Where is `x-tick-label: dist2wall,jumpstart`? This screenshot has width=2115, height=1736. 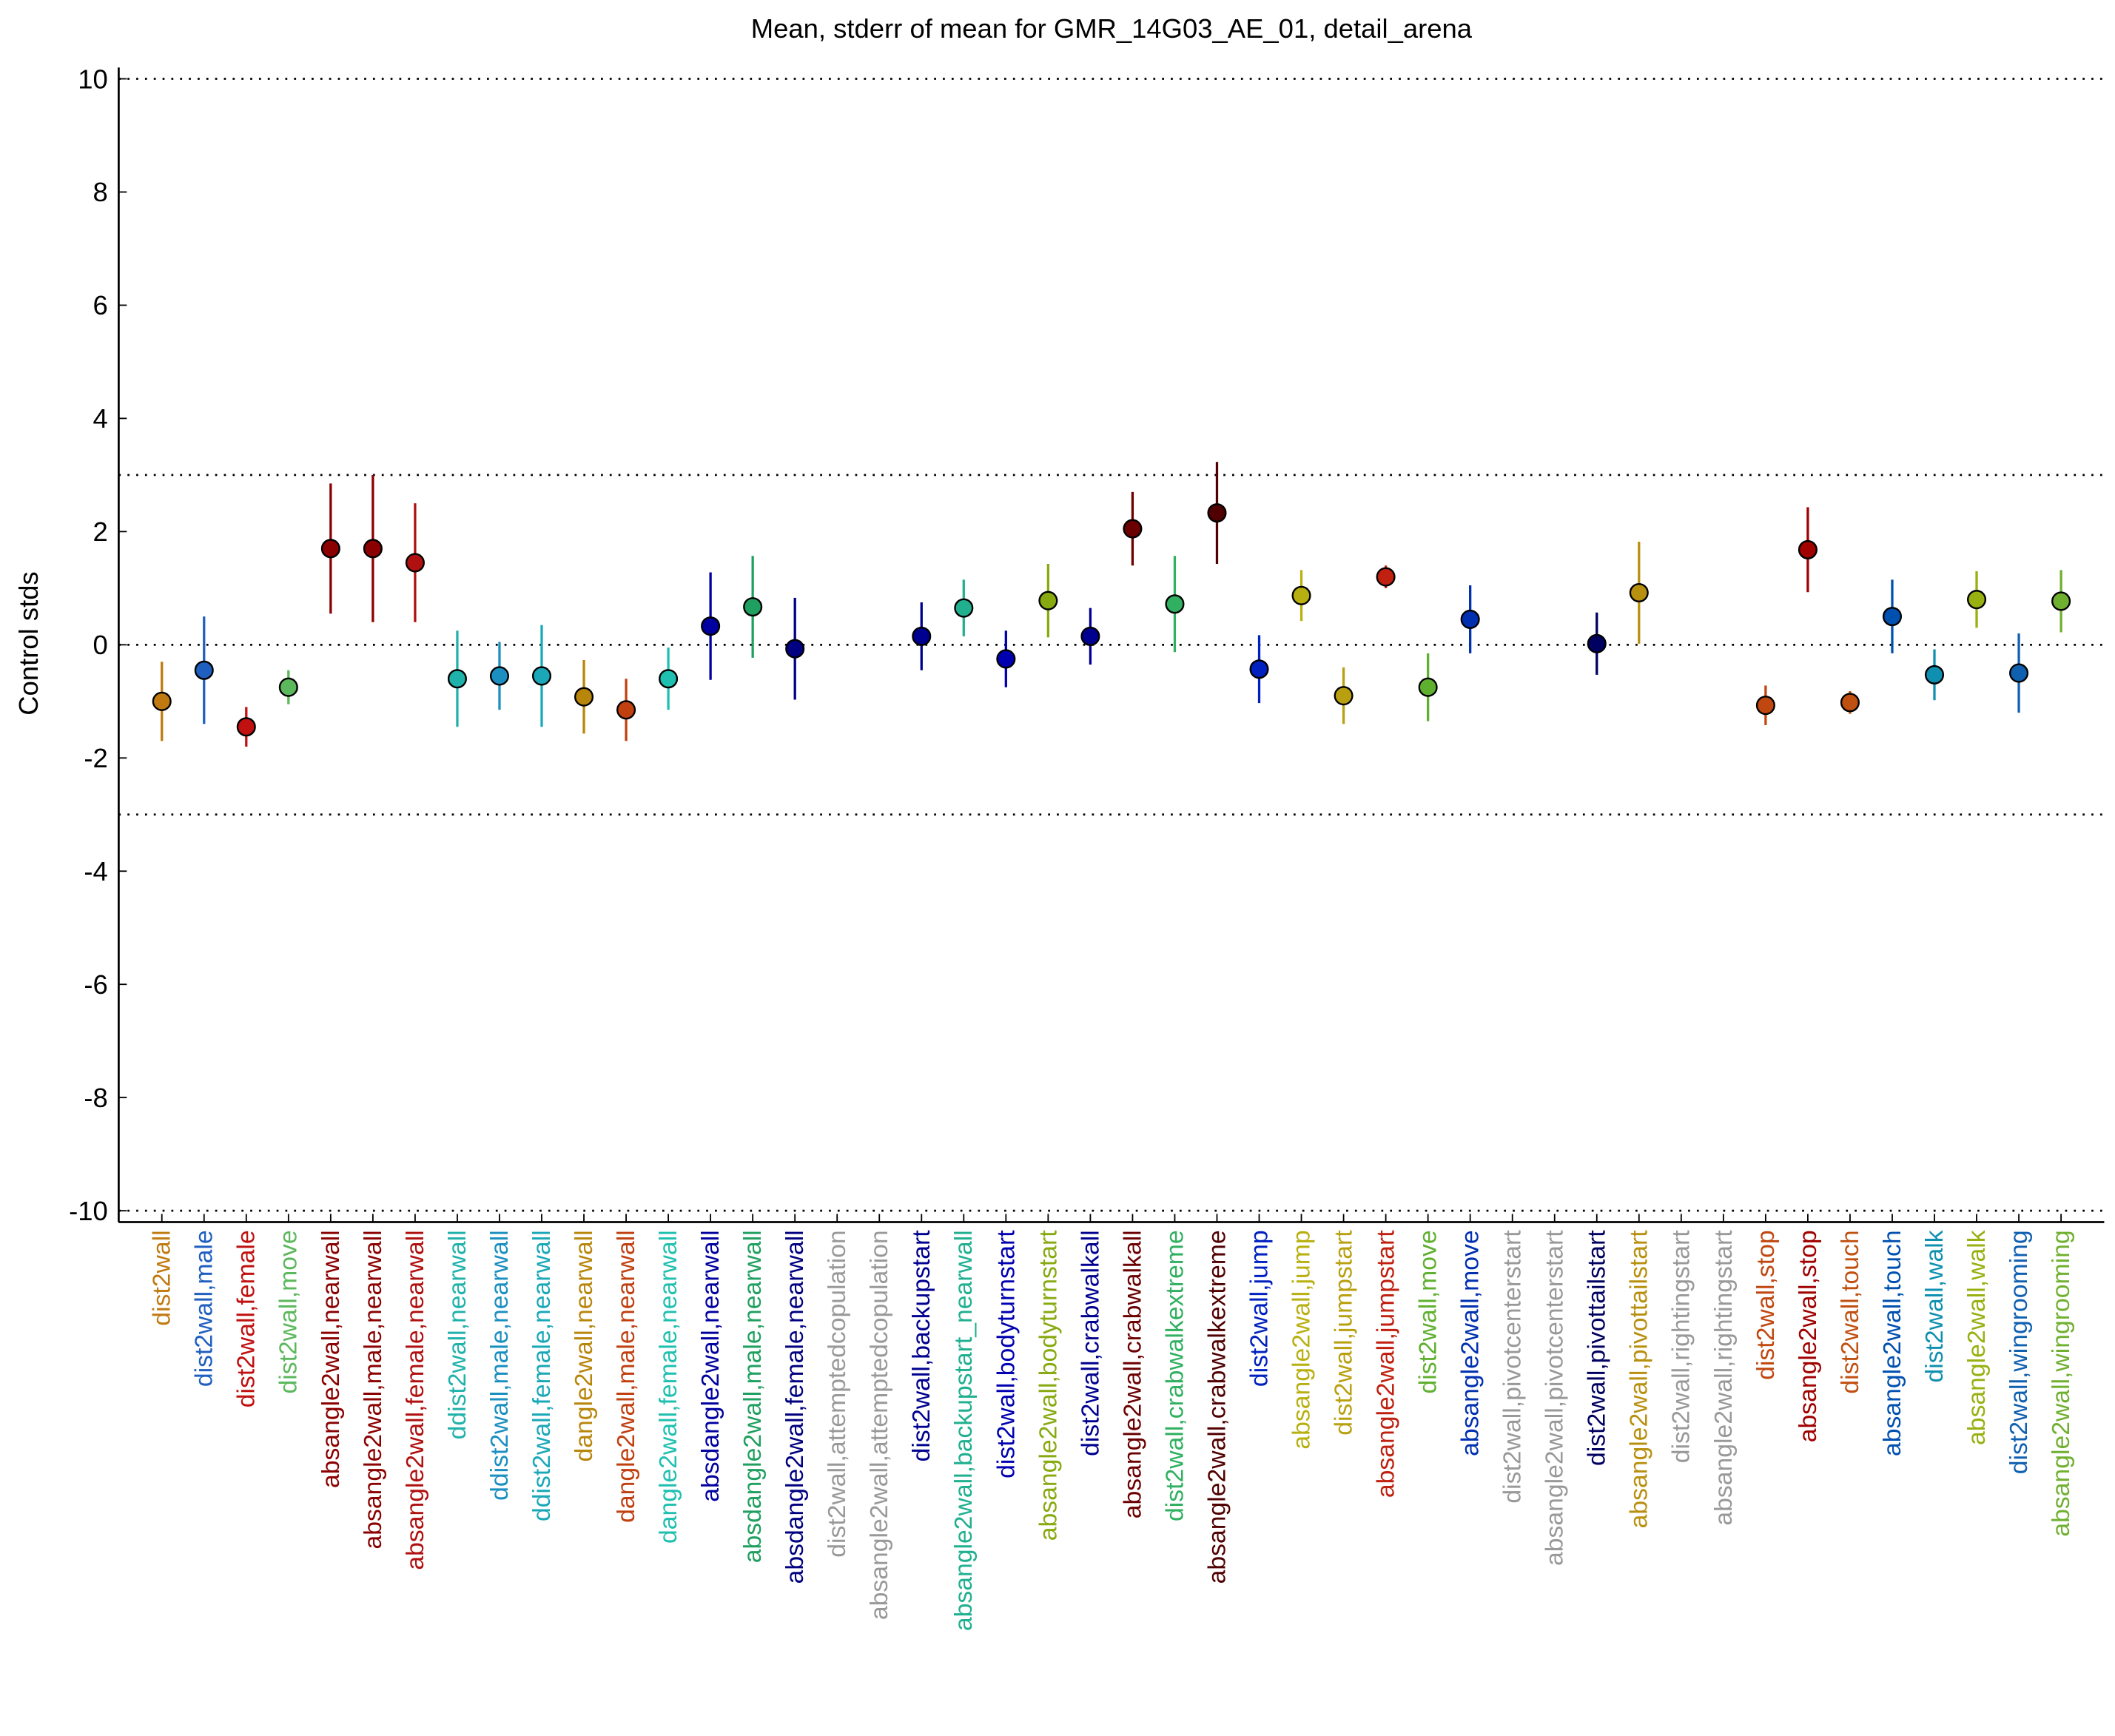
x-tick-label: dist2wall,jumpstart is located at coordinates (1344, 1333).